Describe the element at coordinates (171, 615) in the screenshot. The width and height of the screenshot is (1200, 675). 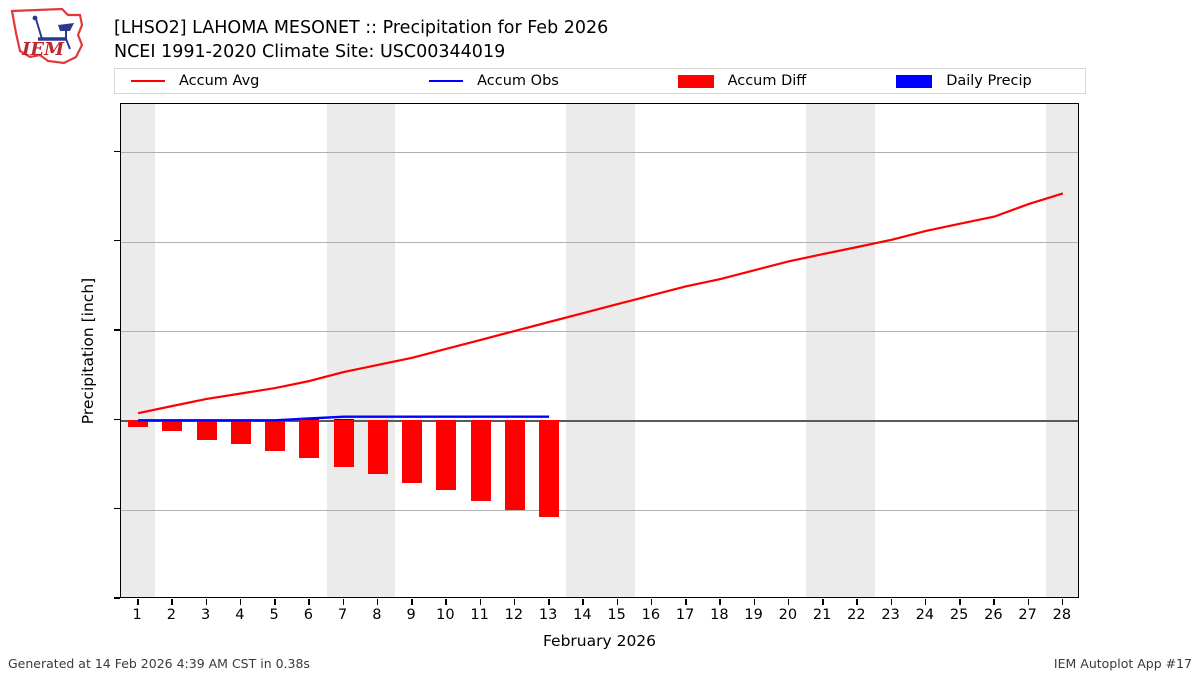
I see `x-axis-tick-label: 2` at that location.